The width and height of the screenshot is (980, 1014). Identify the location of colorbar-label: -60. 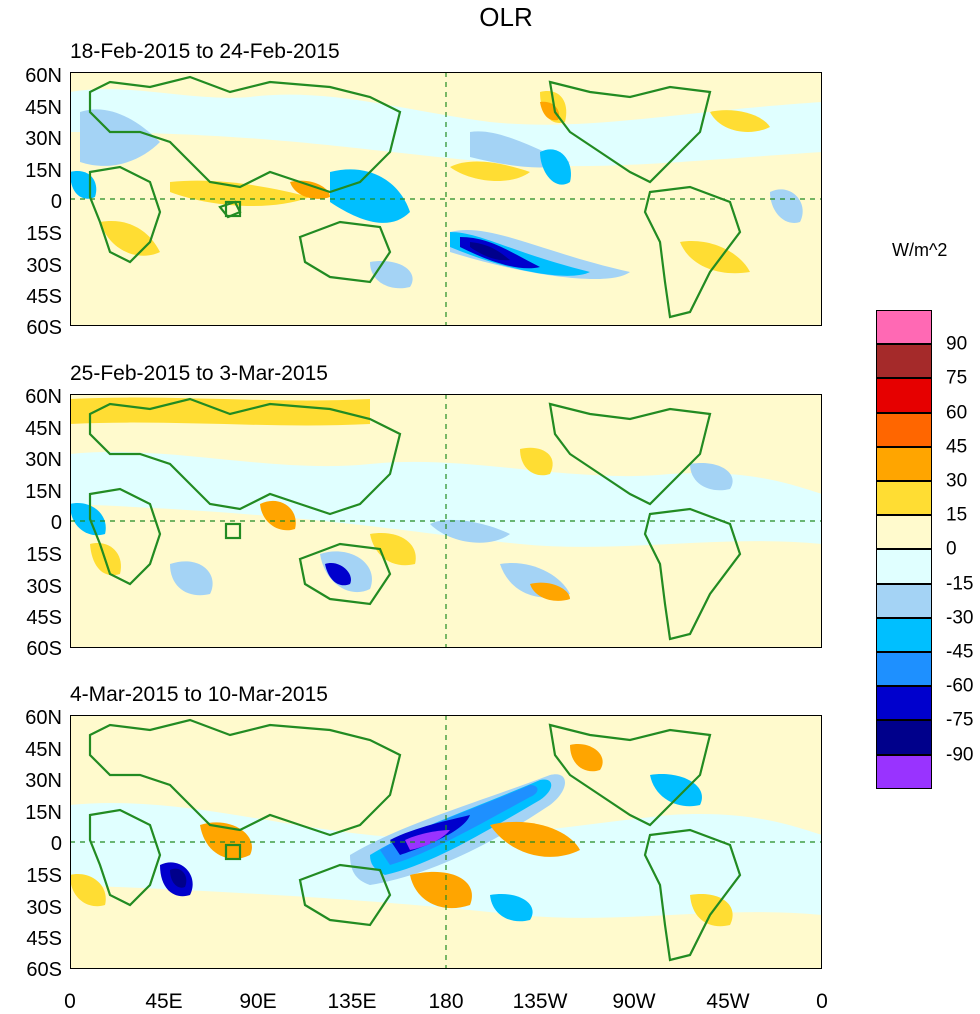
(960, 686).